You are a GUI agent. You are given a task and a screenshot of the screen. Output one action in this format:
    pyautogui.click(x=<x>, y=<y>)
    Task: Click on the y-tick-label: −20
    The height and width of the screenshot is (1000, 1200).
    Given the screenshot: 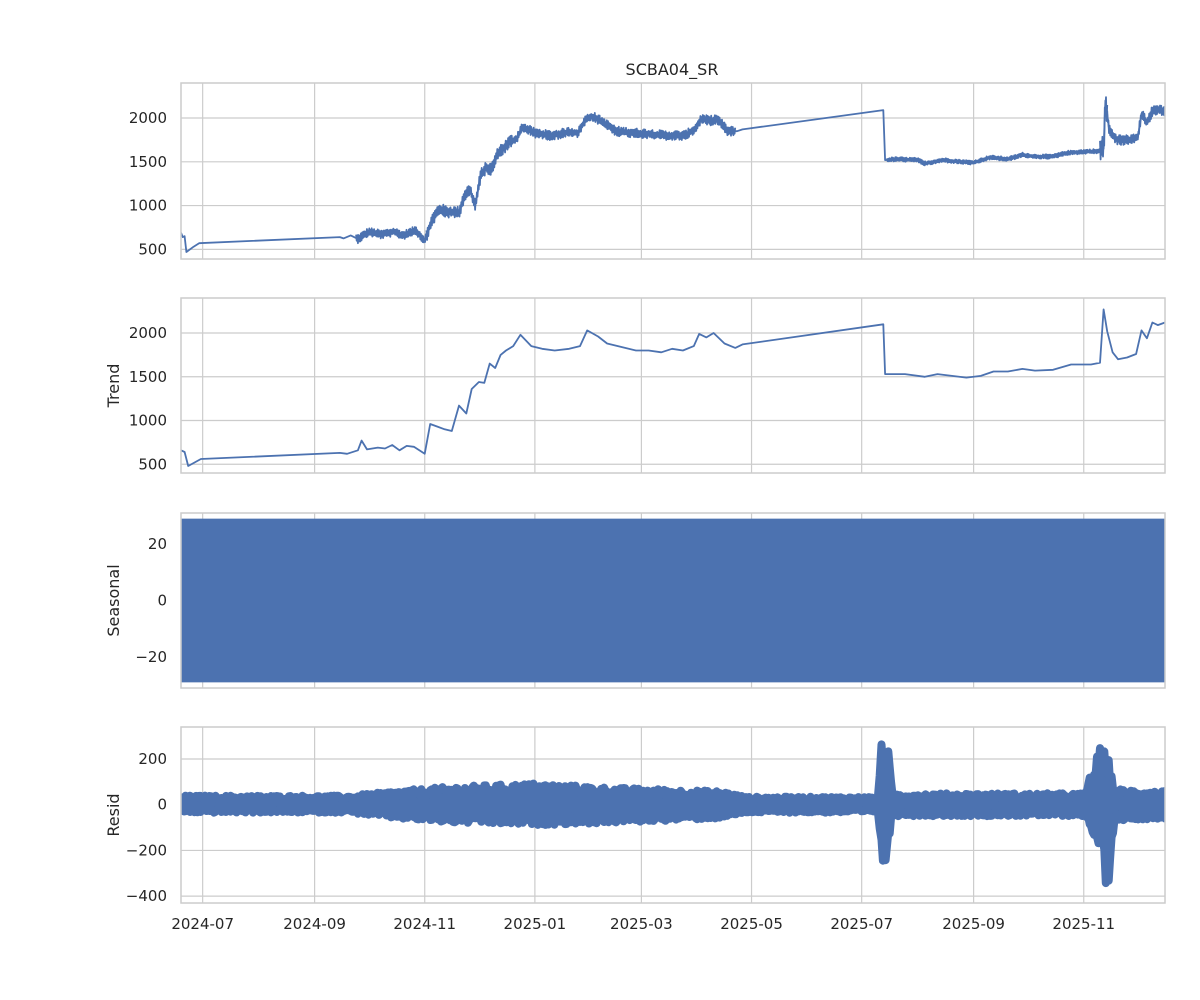 What is the action you would take?
    pyautogui.click(x=151, y=657)
    